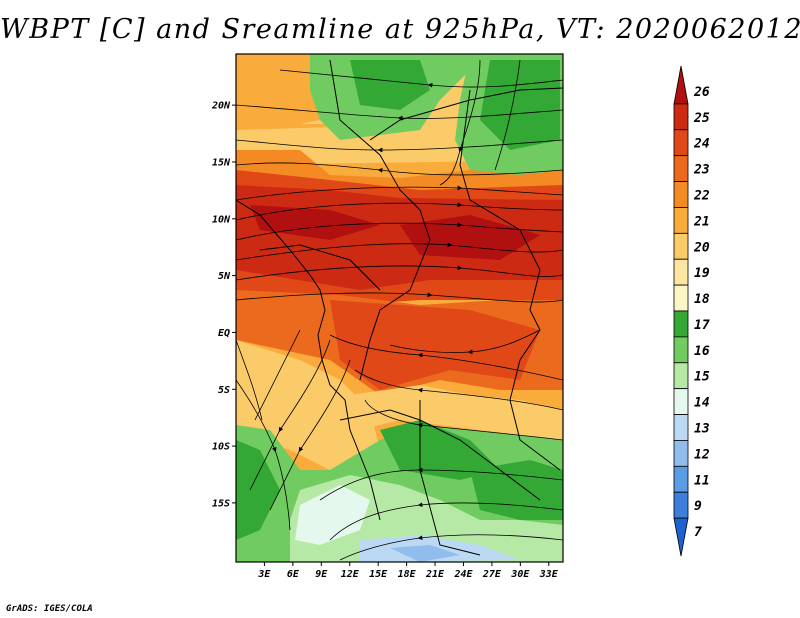  I want to click on colorbar-label: 7, so click(698, 532).